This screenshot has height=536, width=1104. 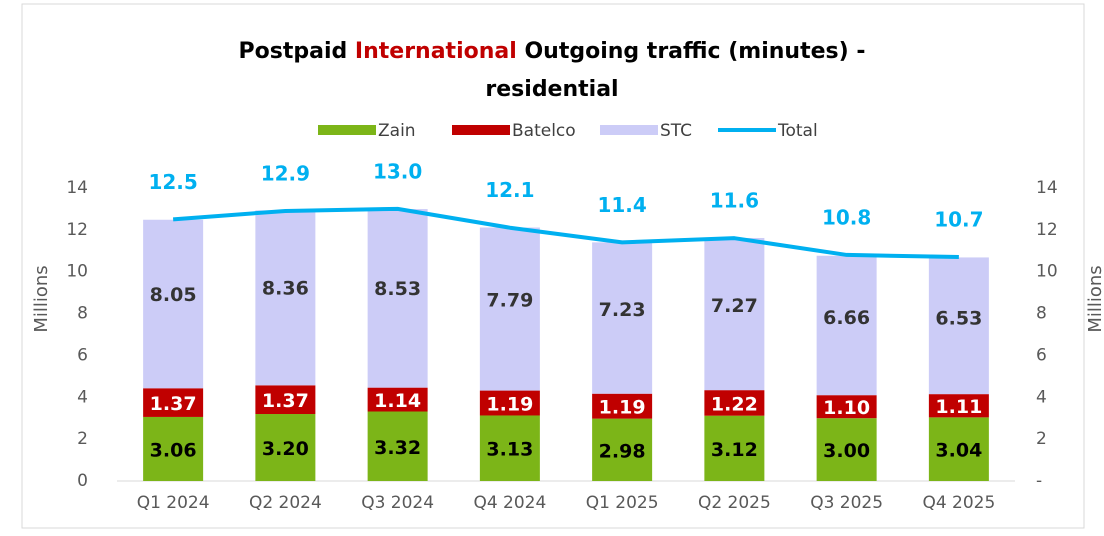 I want to click on data-label: 1.14, so click(x=397, y=401).